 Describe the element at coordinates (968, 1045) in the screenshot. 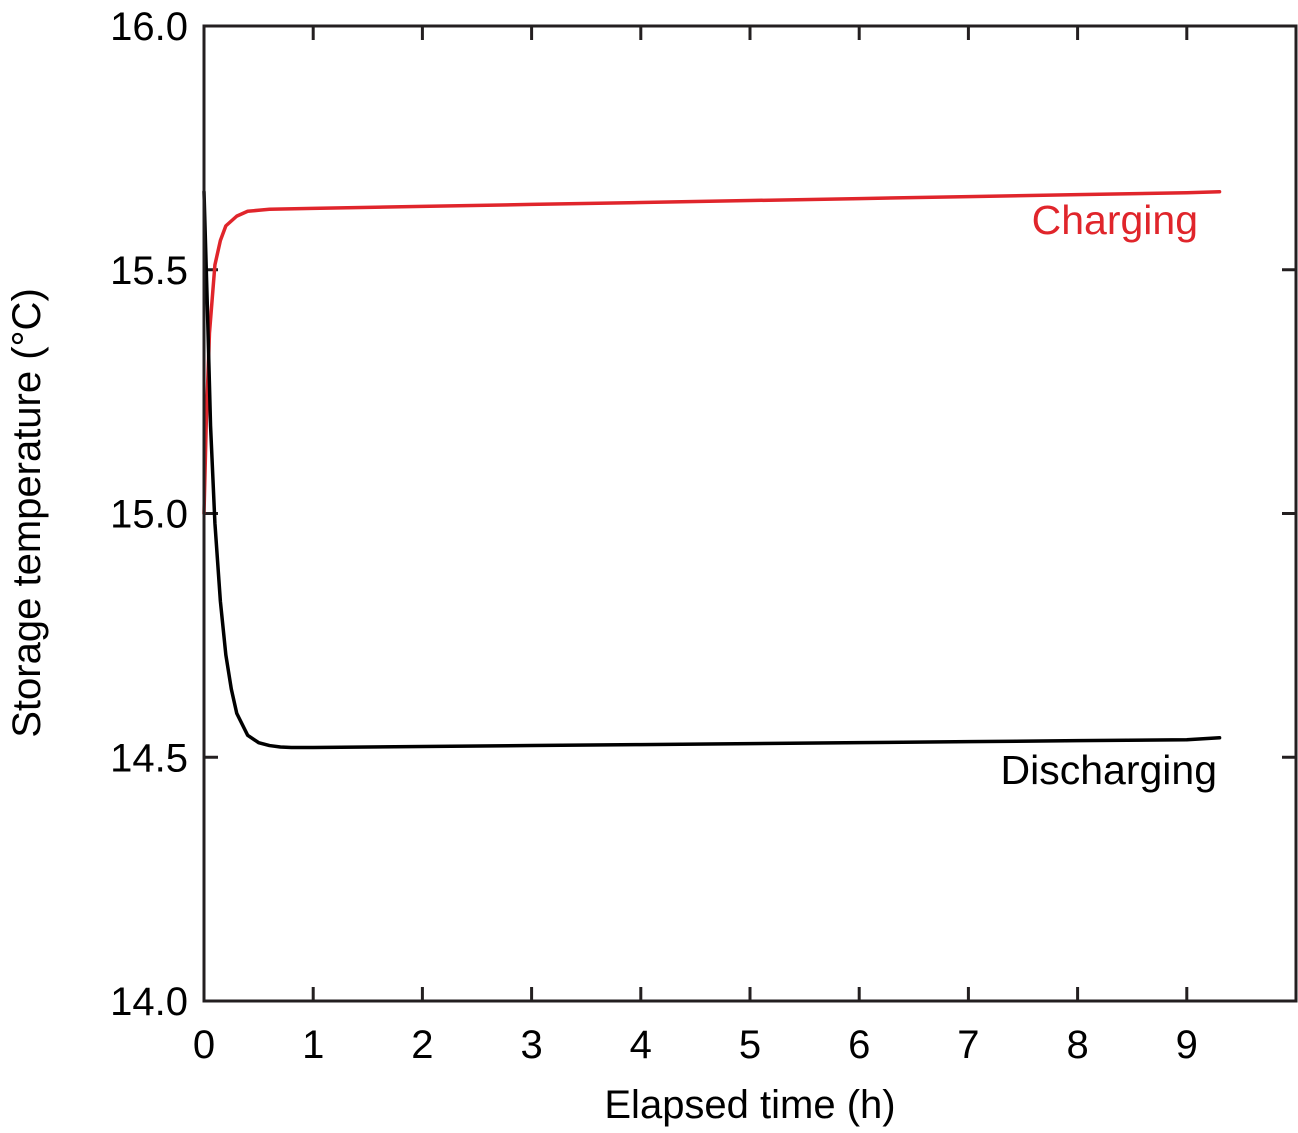

I see `x-tick-label: 7` at that location.